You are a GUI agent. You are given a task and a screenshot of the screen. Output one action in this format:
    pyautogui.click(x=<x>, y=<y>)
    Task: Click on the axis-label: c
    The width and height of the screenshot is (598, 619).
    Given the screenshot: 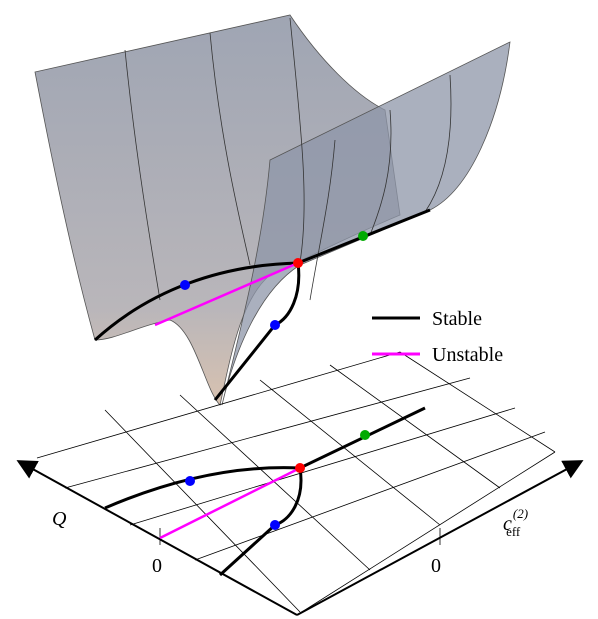 What is the action you would take?
    pyautogui.click(x=507, y=524)
    